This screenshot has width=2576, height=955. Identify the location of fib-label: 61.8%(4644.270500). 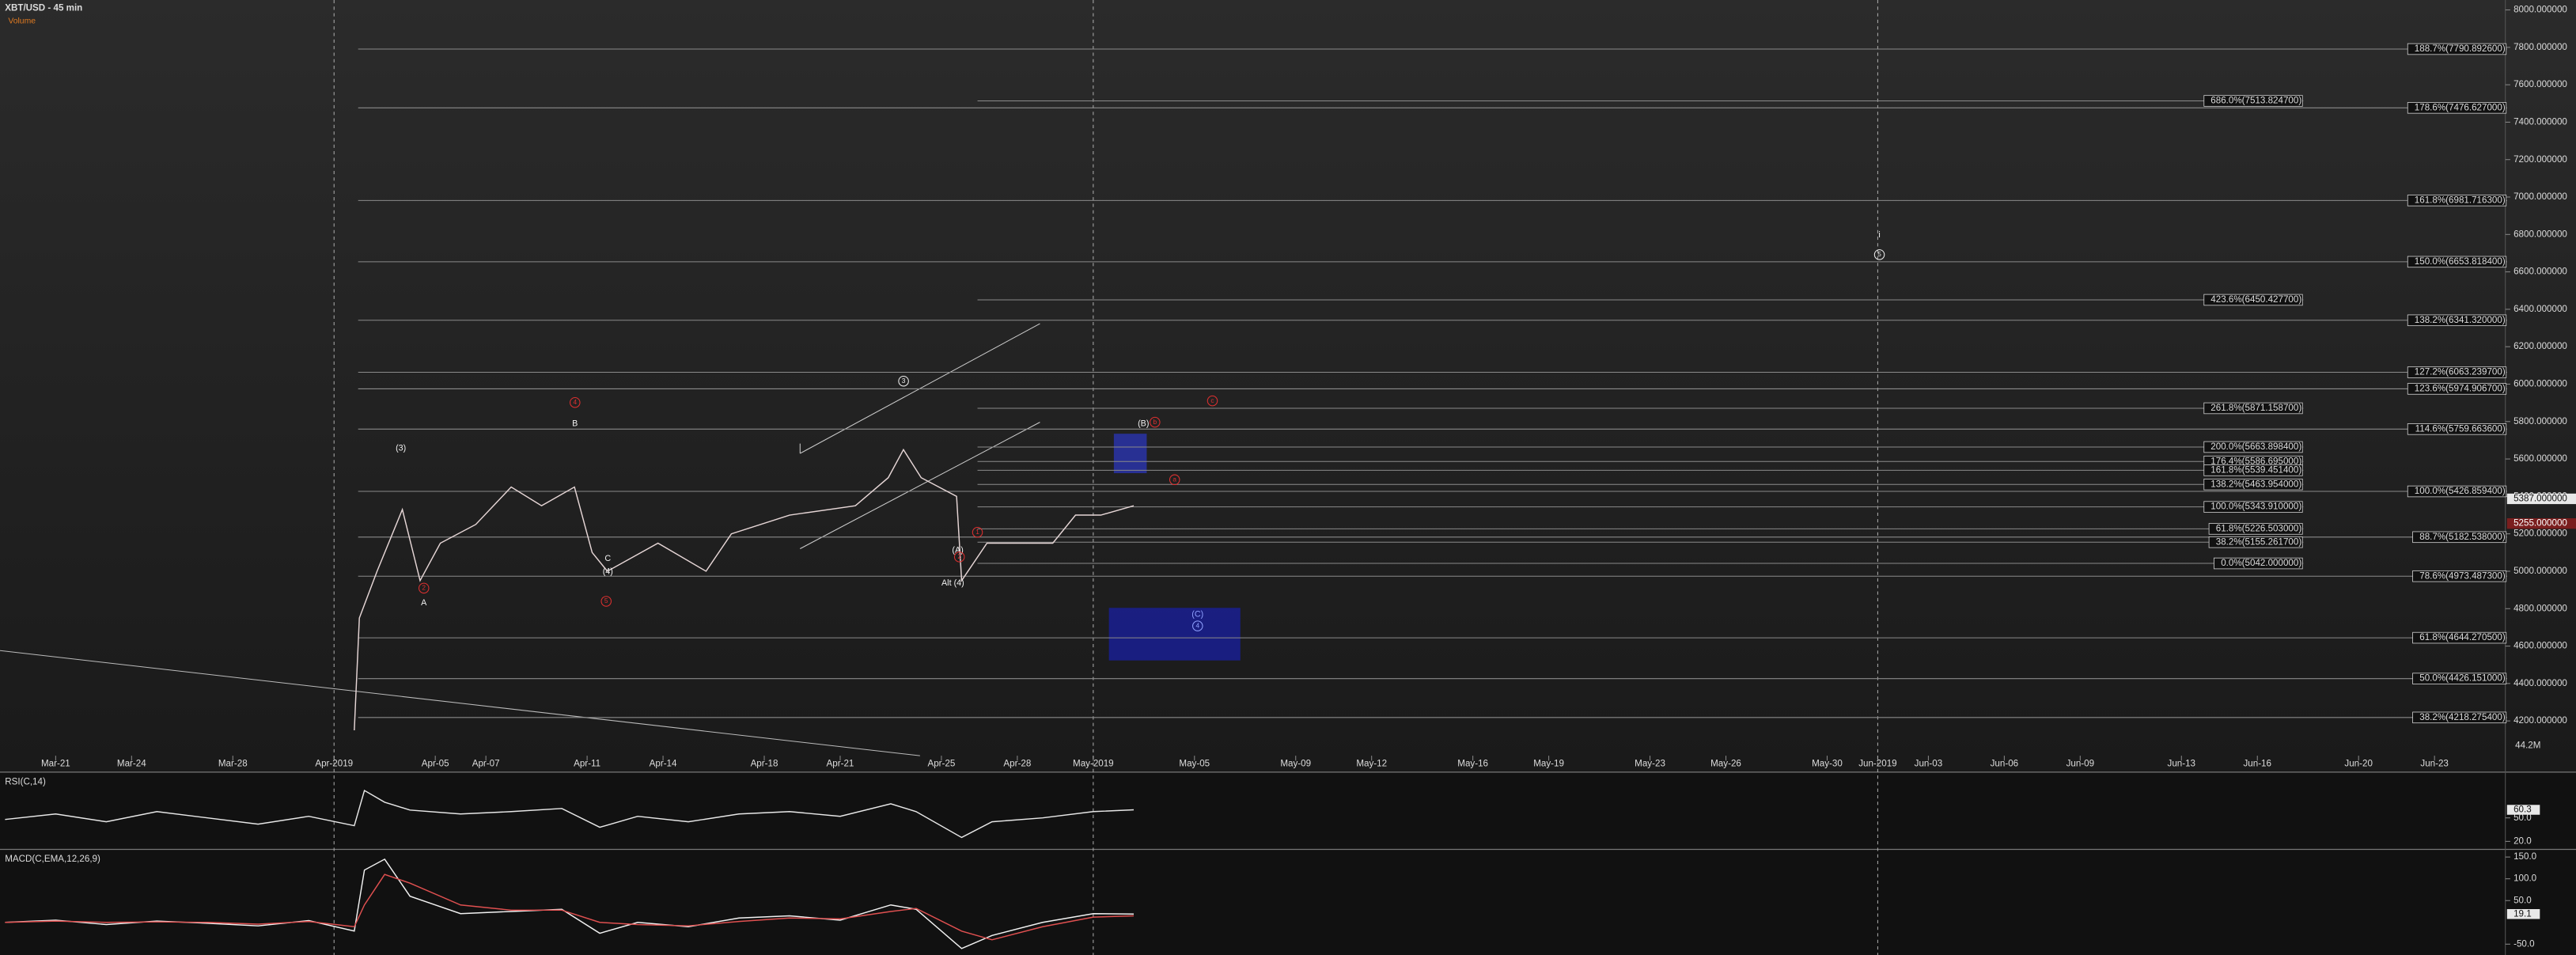
(2462, 637).